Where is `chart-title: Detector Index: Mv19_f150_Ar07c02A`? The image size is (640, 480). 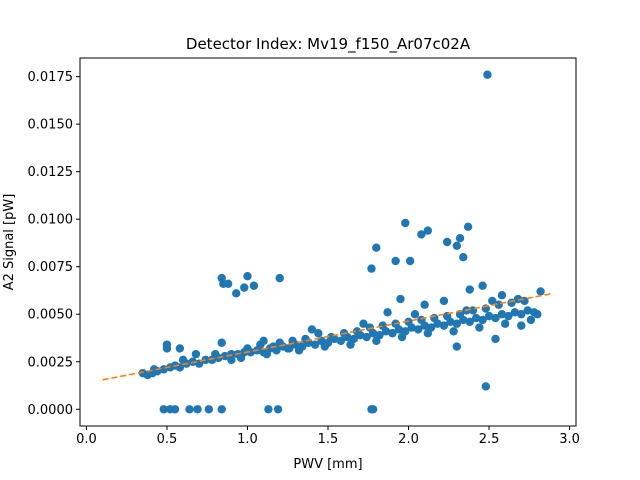
chart-title: Detector Index: Mv19_f150_Ar07c02A is located at coordinates (328, 44).